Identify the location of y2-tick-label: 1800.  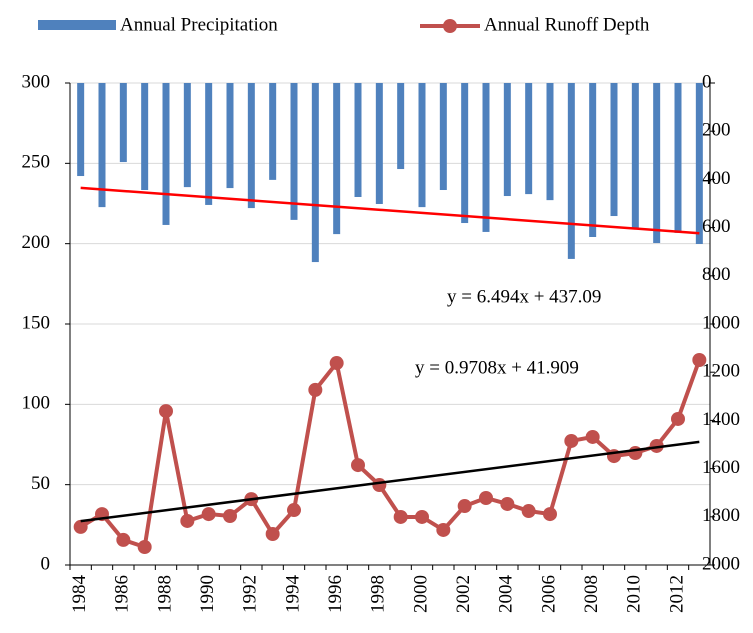
(721, 515).